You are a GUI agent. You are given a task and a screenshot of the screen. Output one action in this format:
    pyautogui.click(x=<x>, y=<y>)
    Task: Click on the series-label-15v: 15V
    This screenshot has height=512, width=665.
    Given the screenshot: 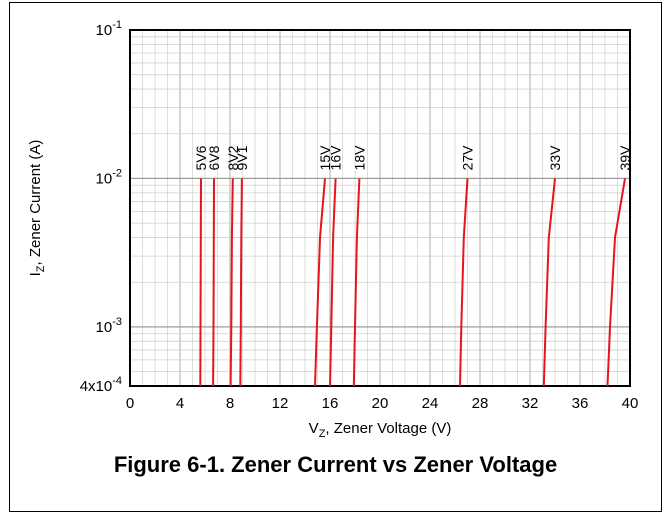 What is the action you would take?
    pyautogui.click(x=325, y=158)
    